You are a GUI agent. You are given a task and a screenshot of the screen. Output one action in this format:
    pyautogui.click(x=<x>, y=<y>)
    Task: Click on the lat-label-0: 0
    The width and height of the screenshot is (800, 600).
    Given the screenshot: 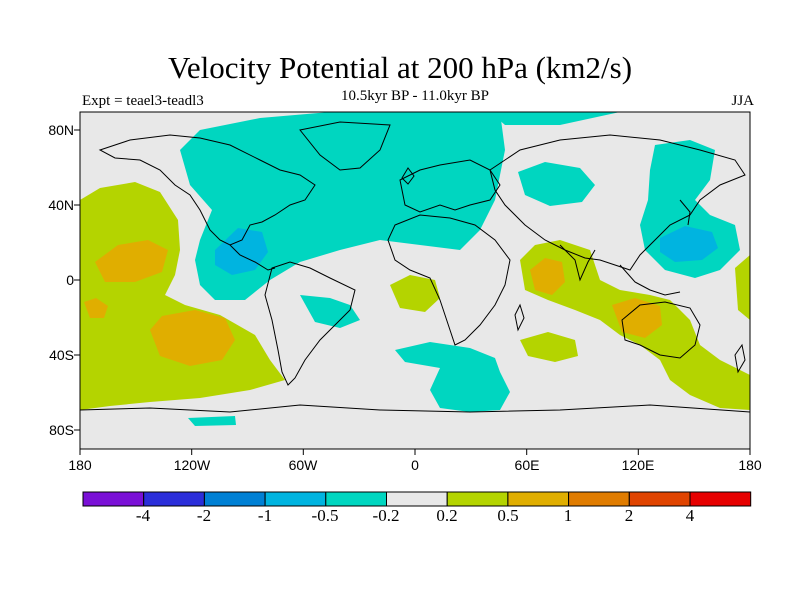 What is the action you would take?
    pyautogui.click(x=70, y=280)
    